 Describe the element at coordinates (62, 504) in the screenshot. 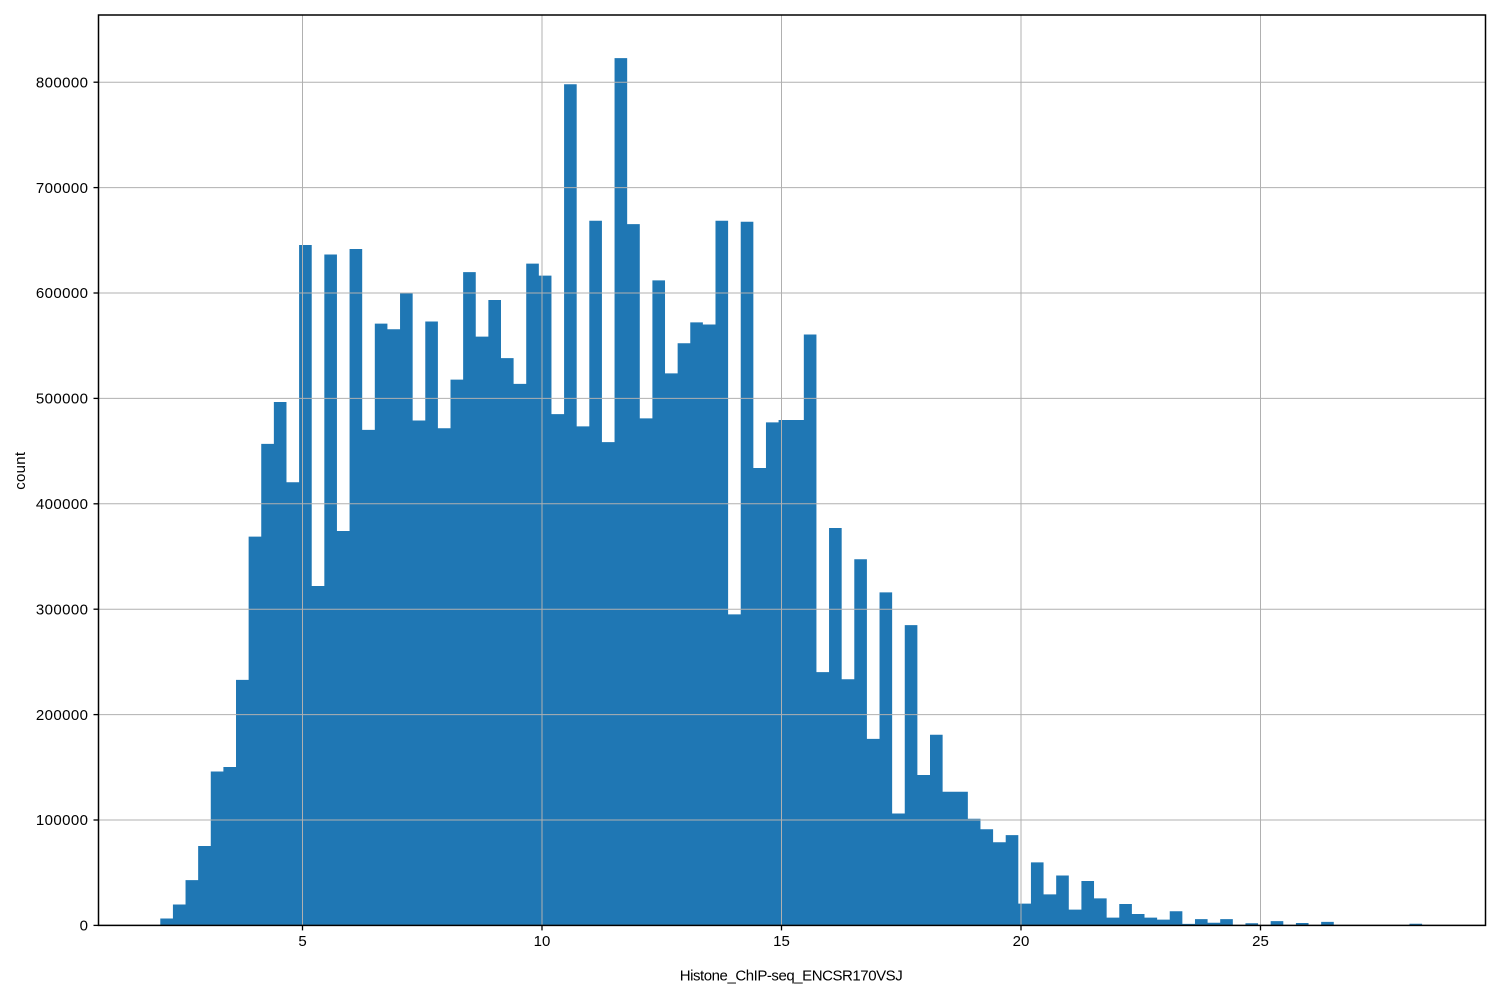

I see `svg-text: 400000` at that location.